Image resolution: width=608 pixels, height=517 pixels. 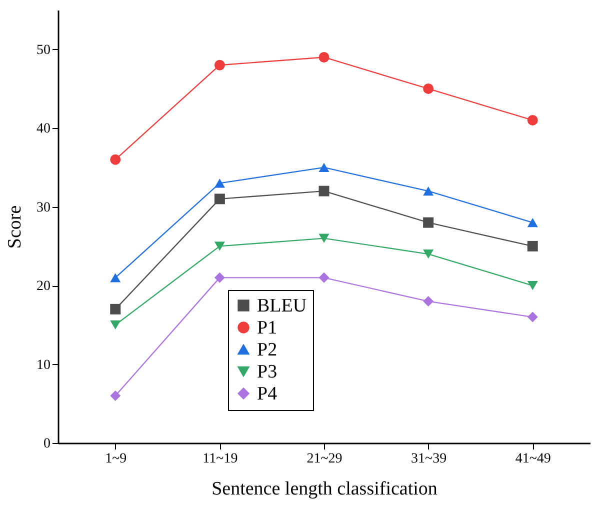 What do you see at coordinates (267, 350) in the screenshot?
I see `legend-label: P2` at bounding box center [267, 350].